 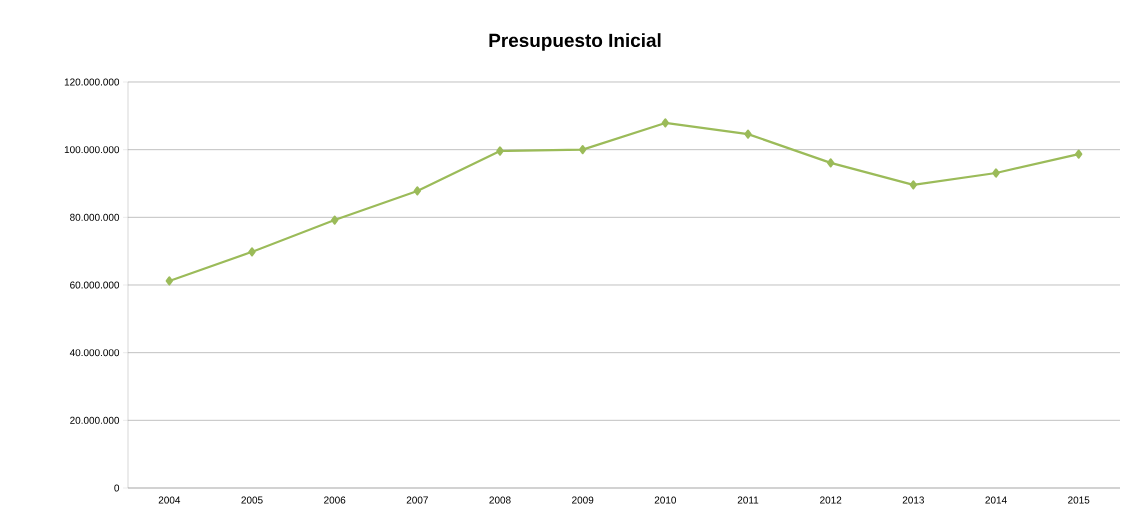 I want to click on x-tick-label: 2012, so click(x=831, y=500).